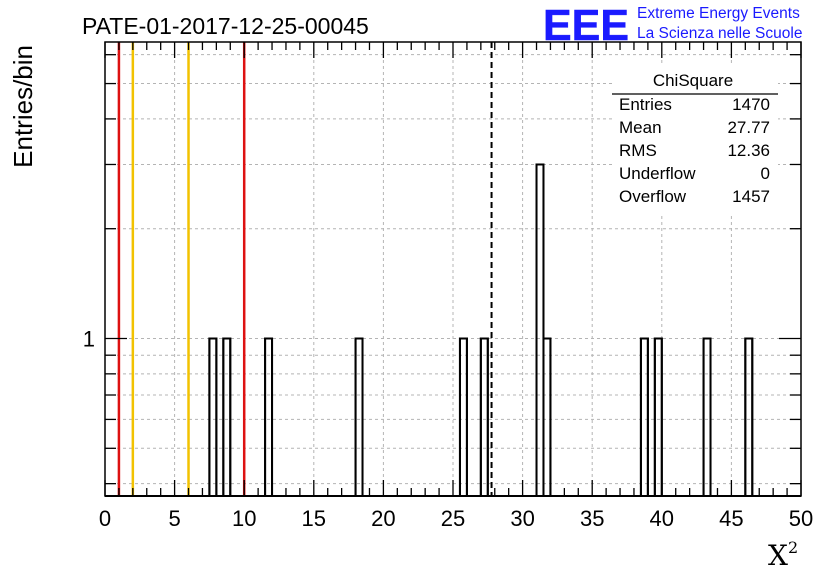 Image resolution: width=836 pixels, height=572 pixels. Describe the element at coordinates (592, 518) in the screenshot. I see `x-tick-label: 35` at that location.